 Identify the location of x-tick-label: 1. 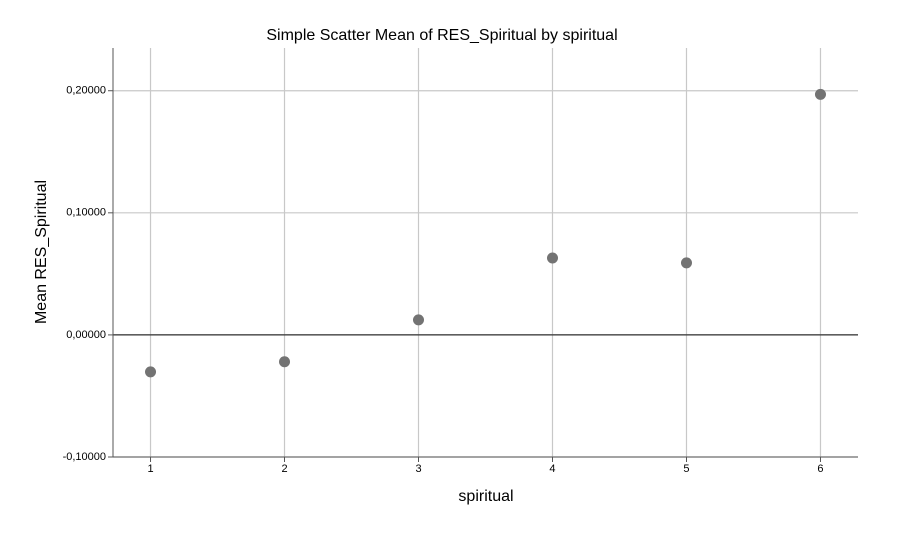
(150, 469).